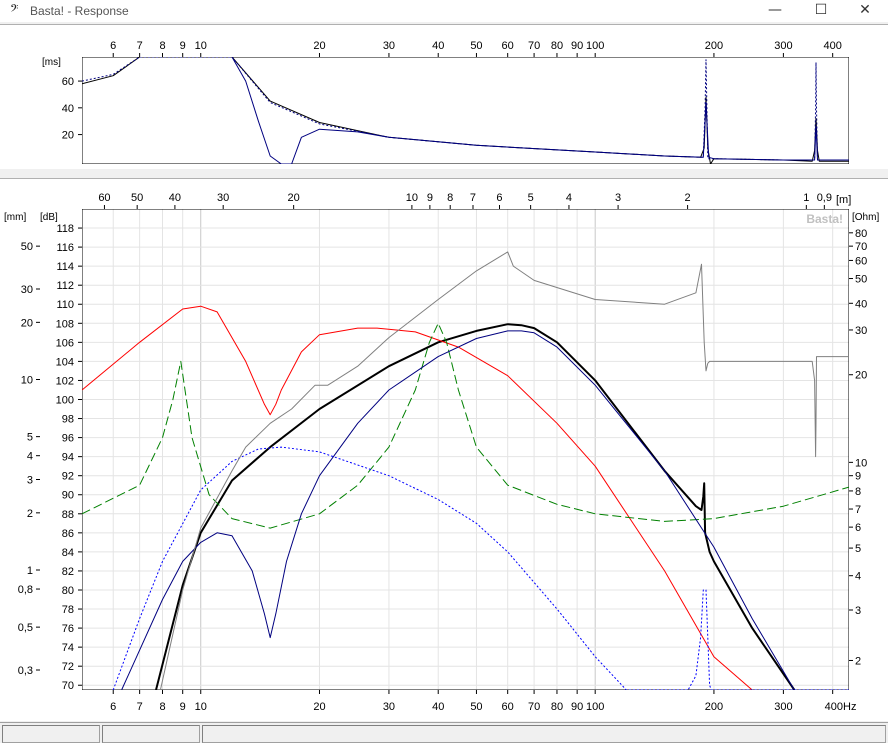  I want to click on db-tick-label: 102, so click(65, 381).